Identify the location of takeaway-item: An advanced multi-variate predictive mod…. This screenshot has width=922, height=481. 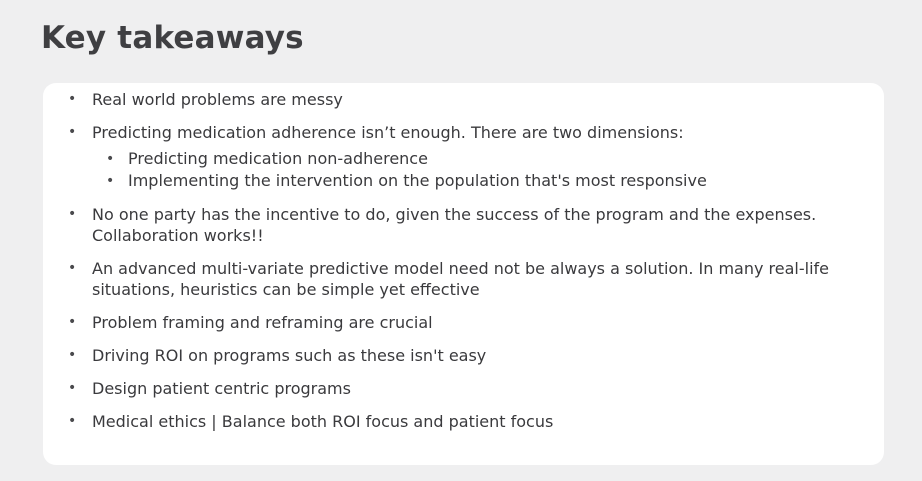
(463, 279).